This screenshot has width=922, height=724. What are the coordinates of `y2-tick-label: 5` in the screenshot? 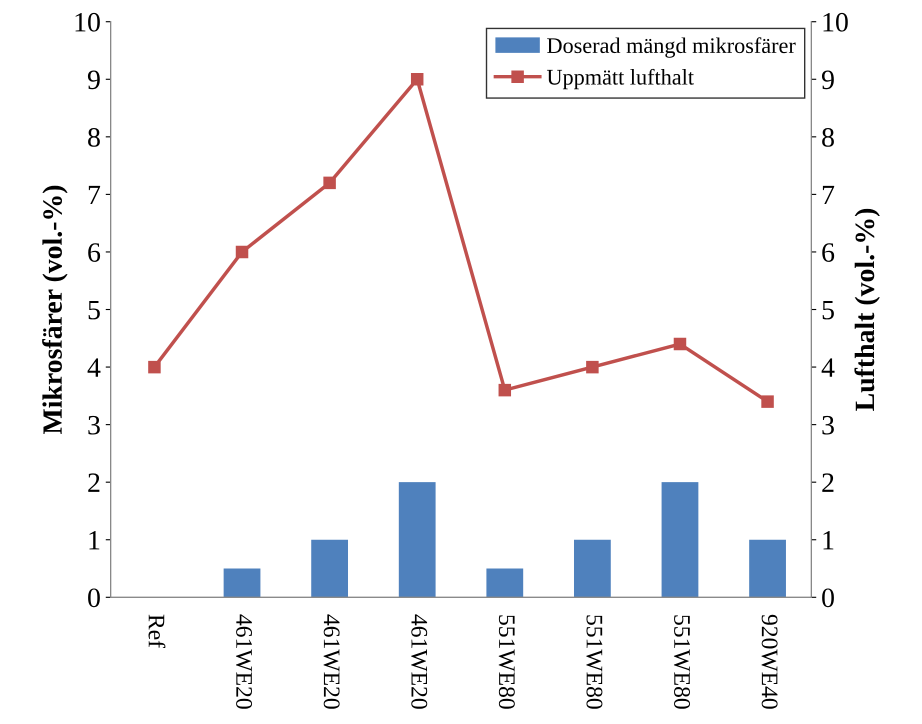 It's located at (828, 310).